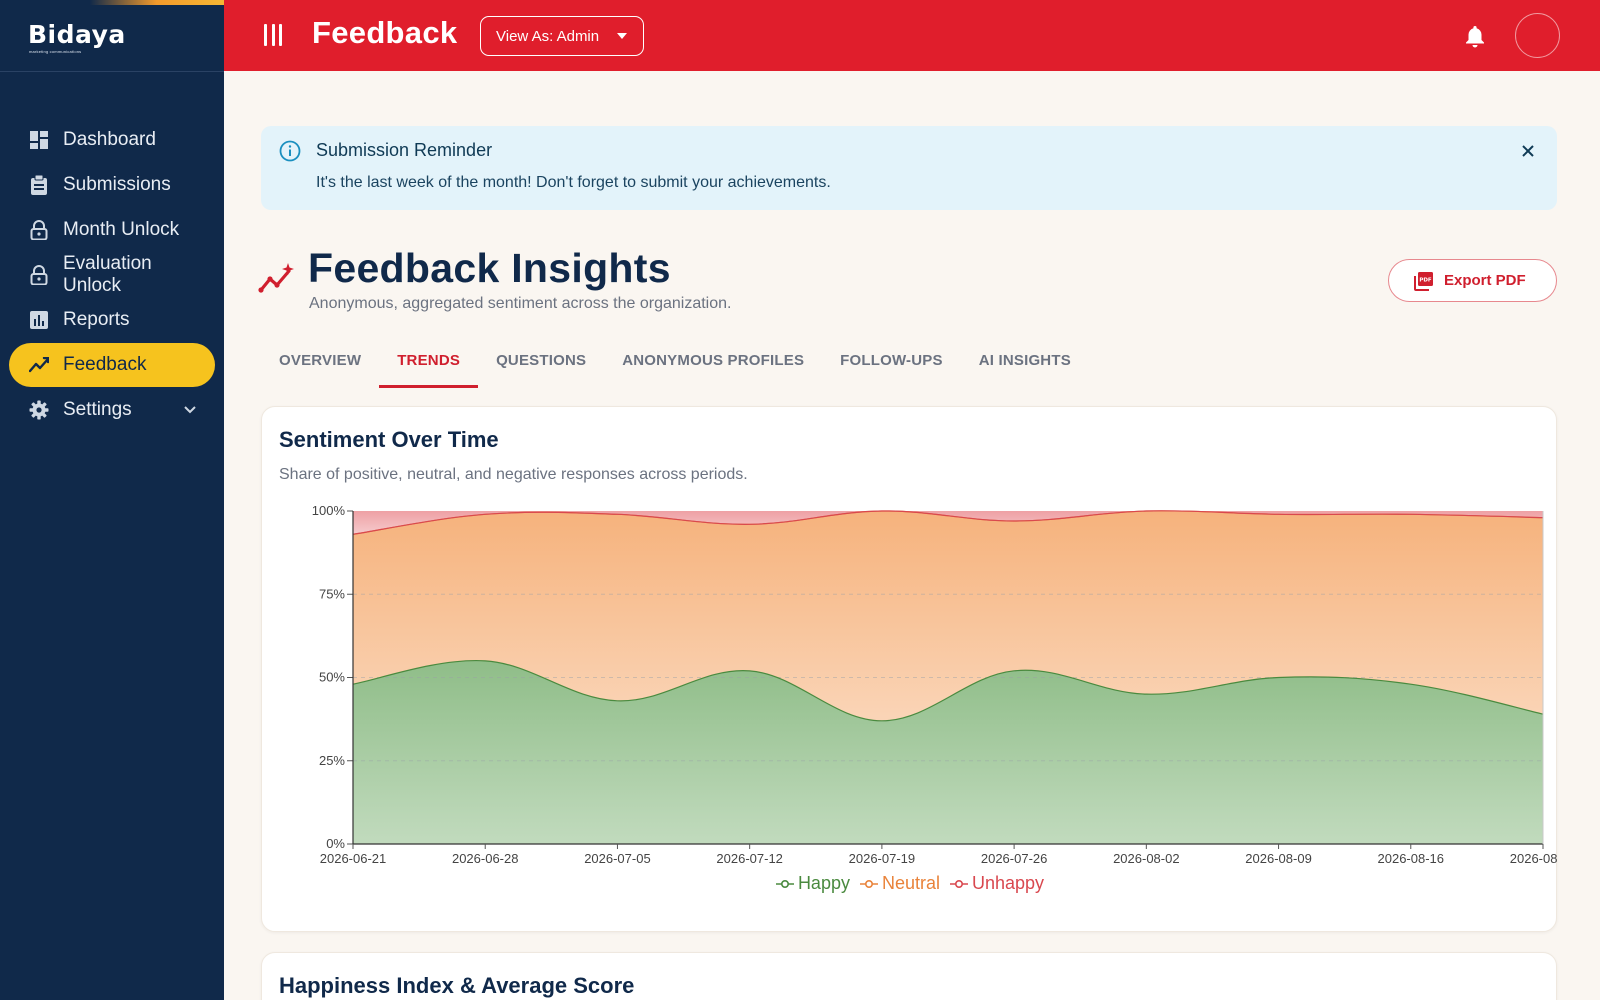  I want to click on bell-icon, so click(1475, 36).